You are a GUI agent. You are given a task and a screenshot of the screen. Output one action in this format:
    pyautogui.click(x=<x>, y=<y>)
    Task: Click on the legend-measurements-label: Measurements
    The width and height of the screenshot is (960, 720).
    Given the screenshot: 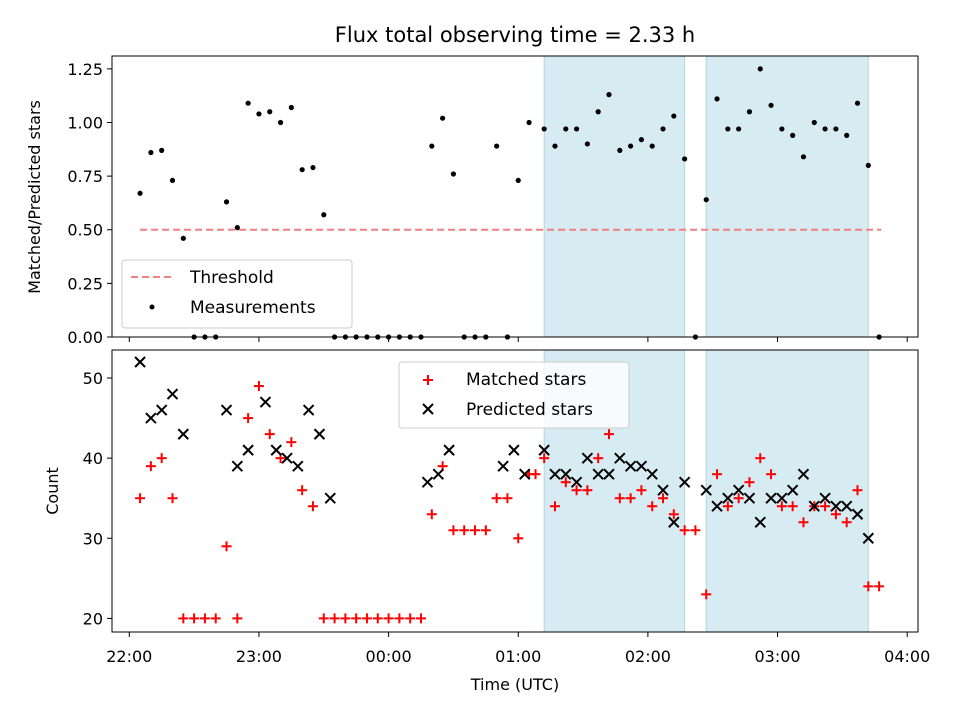 What is the action you would take?
    pyautogui.click(x=253, y=308)
    